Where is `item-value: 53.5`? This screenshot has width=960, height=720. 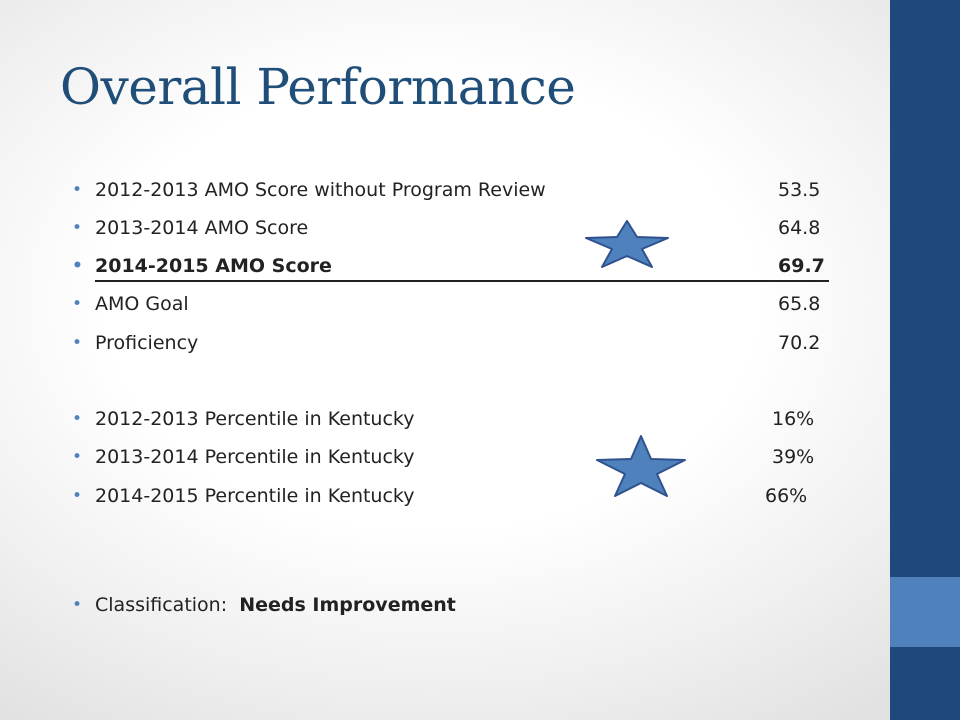
item-value: 53.5 is located at coordinates (799, 190).